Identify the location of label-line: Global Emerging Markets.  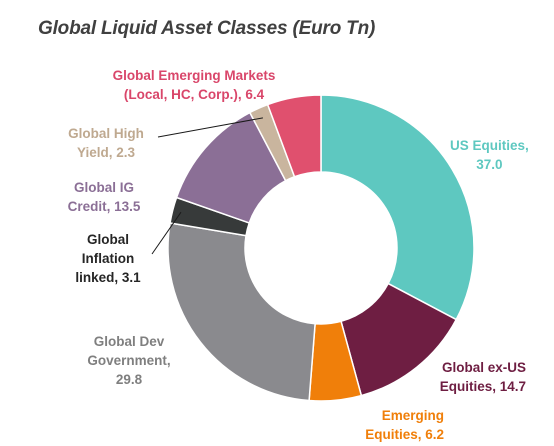
(194, 75).